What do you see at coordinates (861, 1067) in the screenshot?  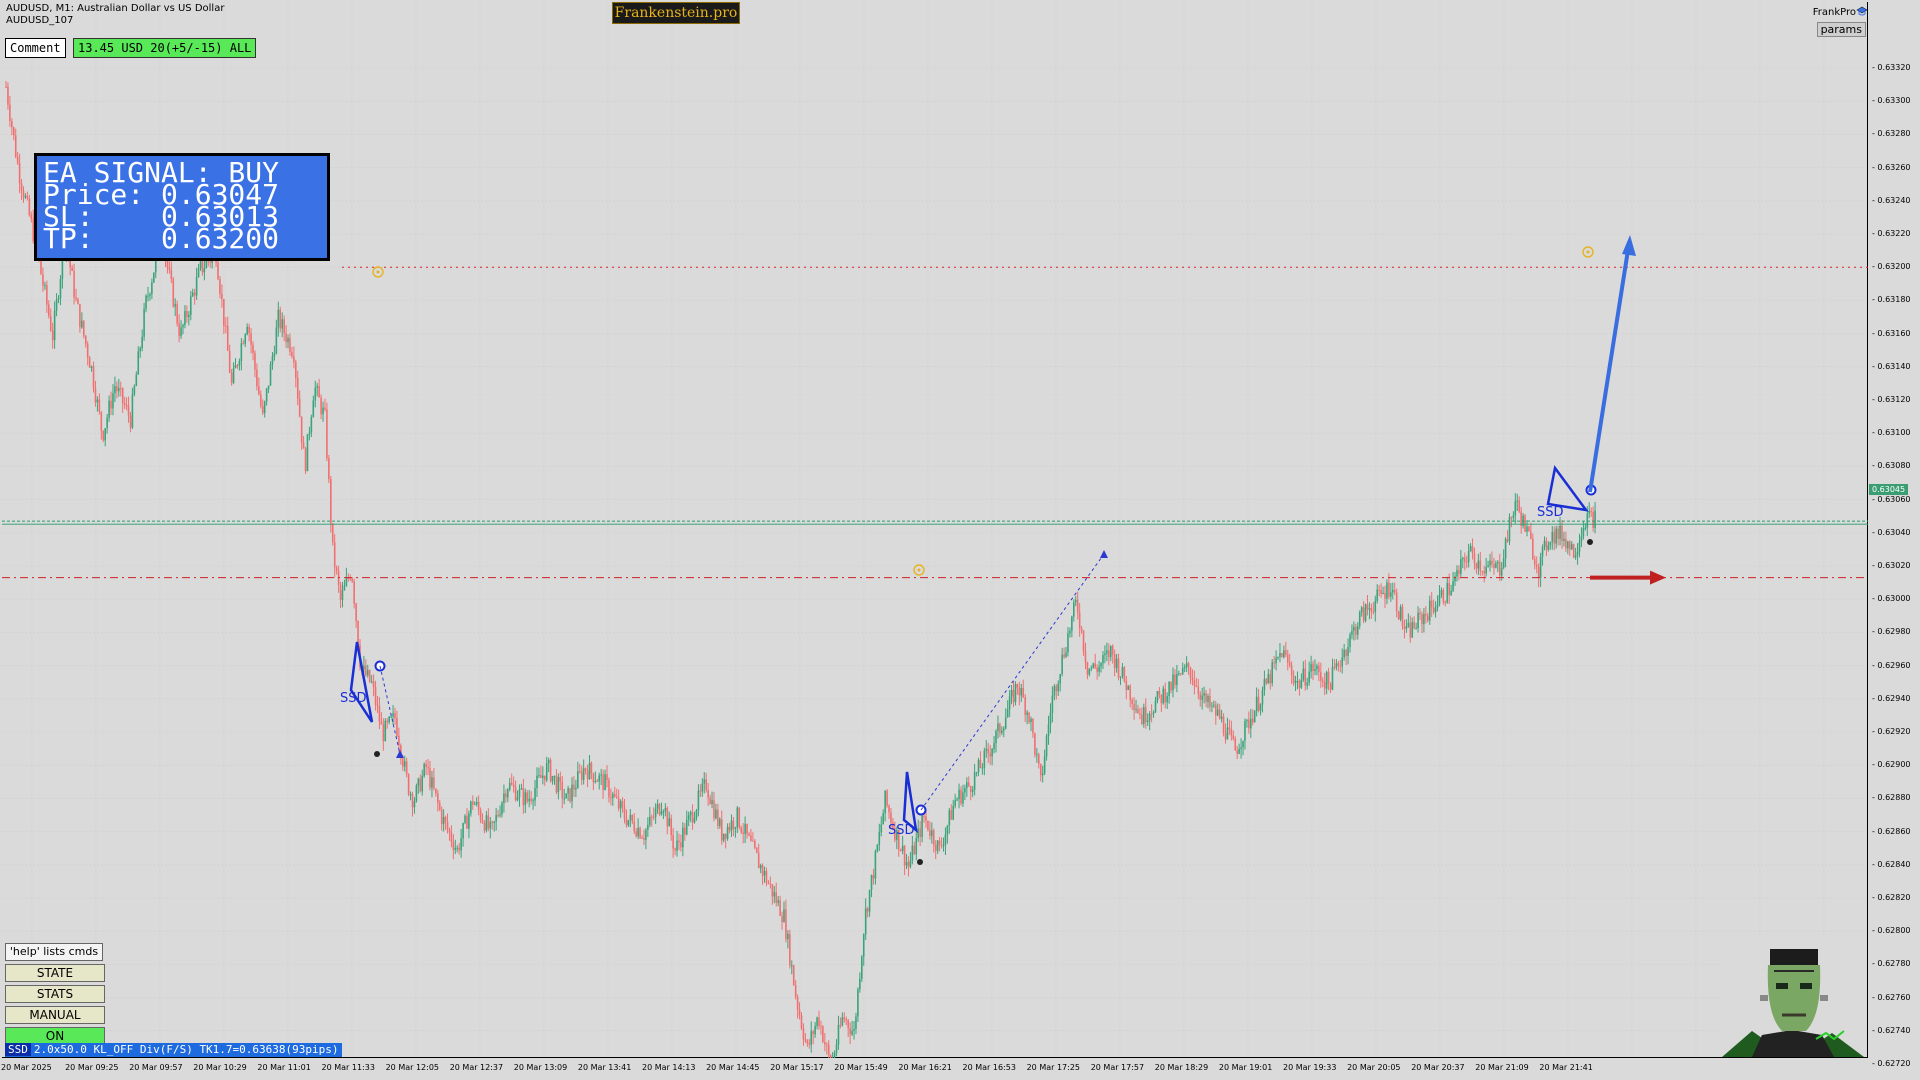 I see `time-axis-label: 20 Mar 15:49` at bounding box center [861, 1067].